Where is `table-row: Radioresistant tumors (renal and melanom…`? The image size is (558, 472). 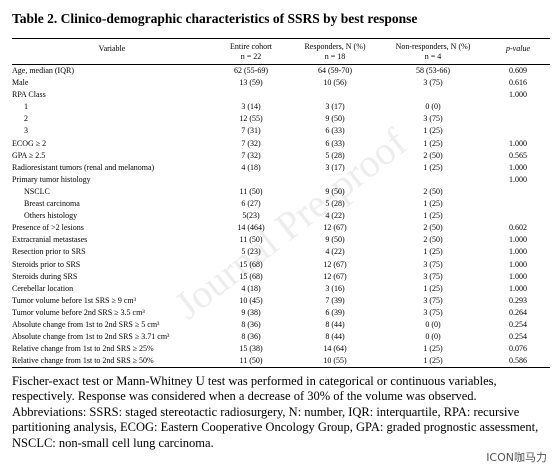
table-row: Radioresistant tumors (renal and melanom… is located at coordinates (281, 168).